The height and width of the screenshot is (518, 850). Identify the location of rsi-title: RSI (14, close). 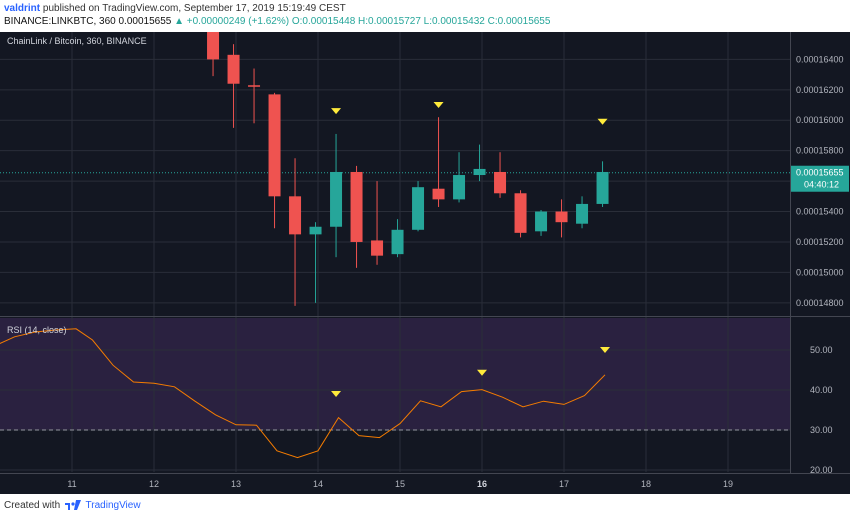
(37, 330).